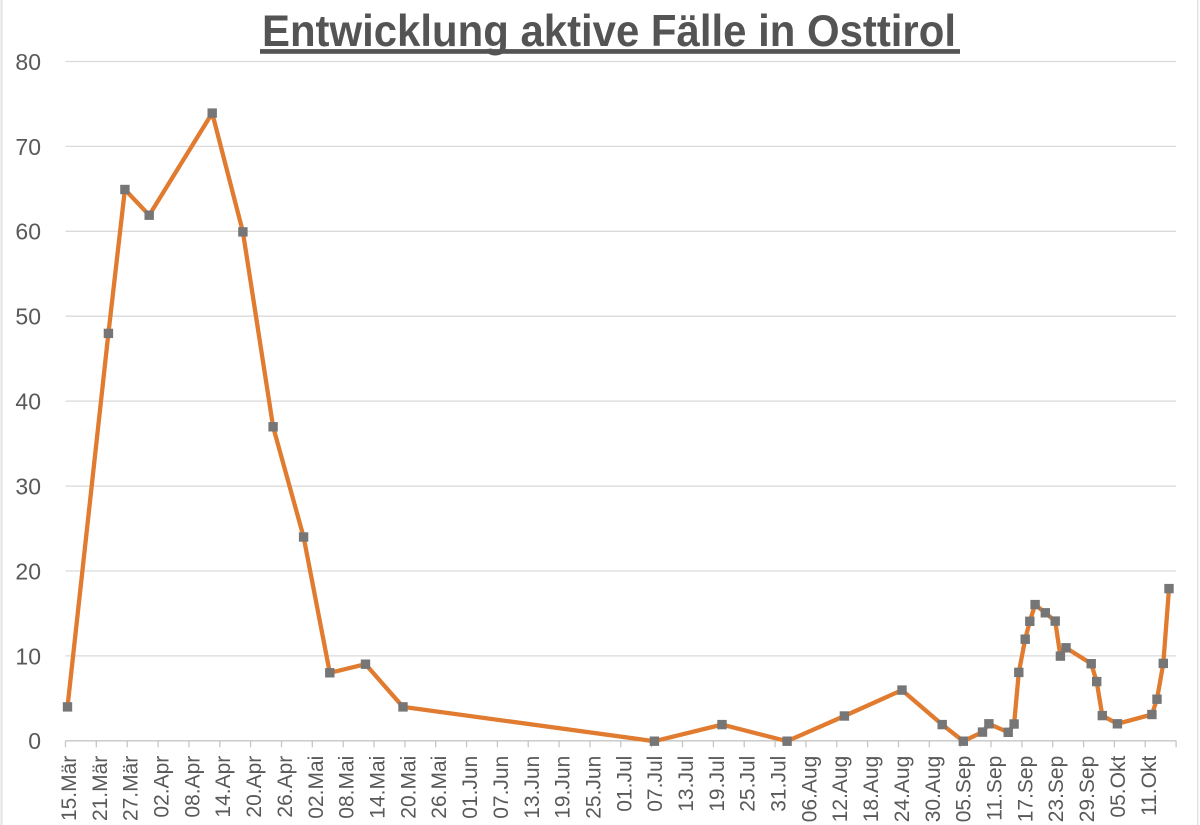  I want to click on svg-text: 17.Sep, so click(1025, 789).